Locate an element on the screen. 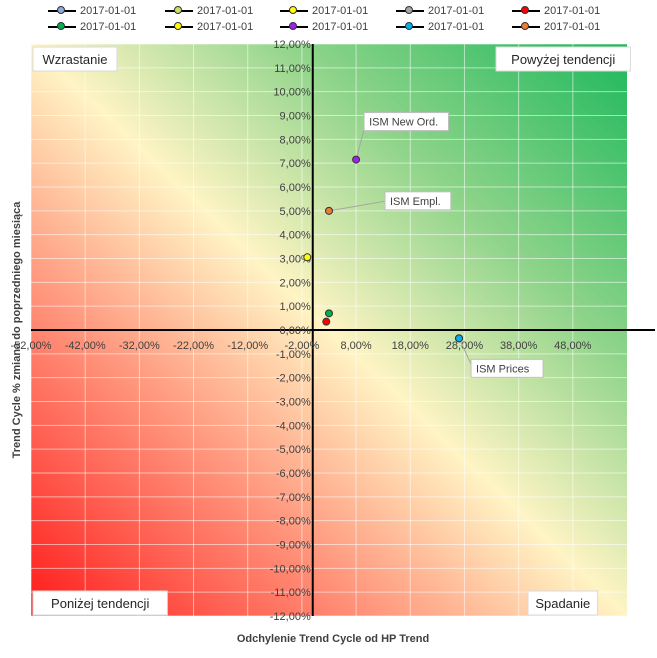 This screenshot has height=658, width=657. data-label: ISM New Ord. is located at coordinates (403, 123).